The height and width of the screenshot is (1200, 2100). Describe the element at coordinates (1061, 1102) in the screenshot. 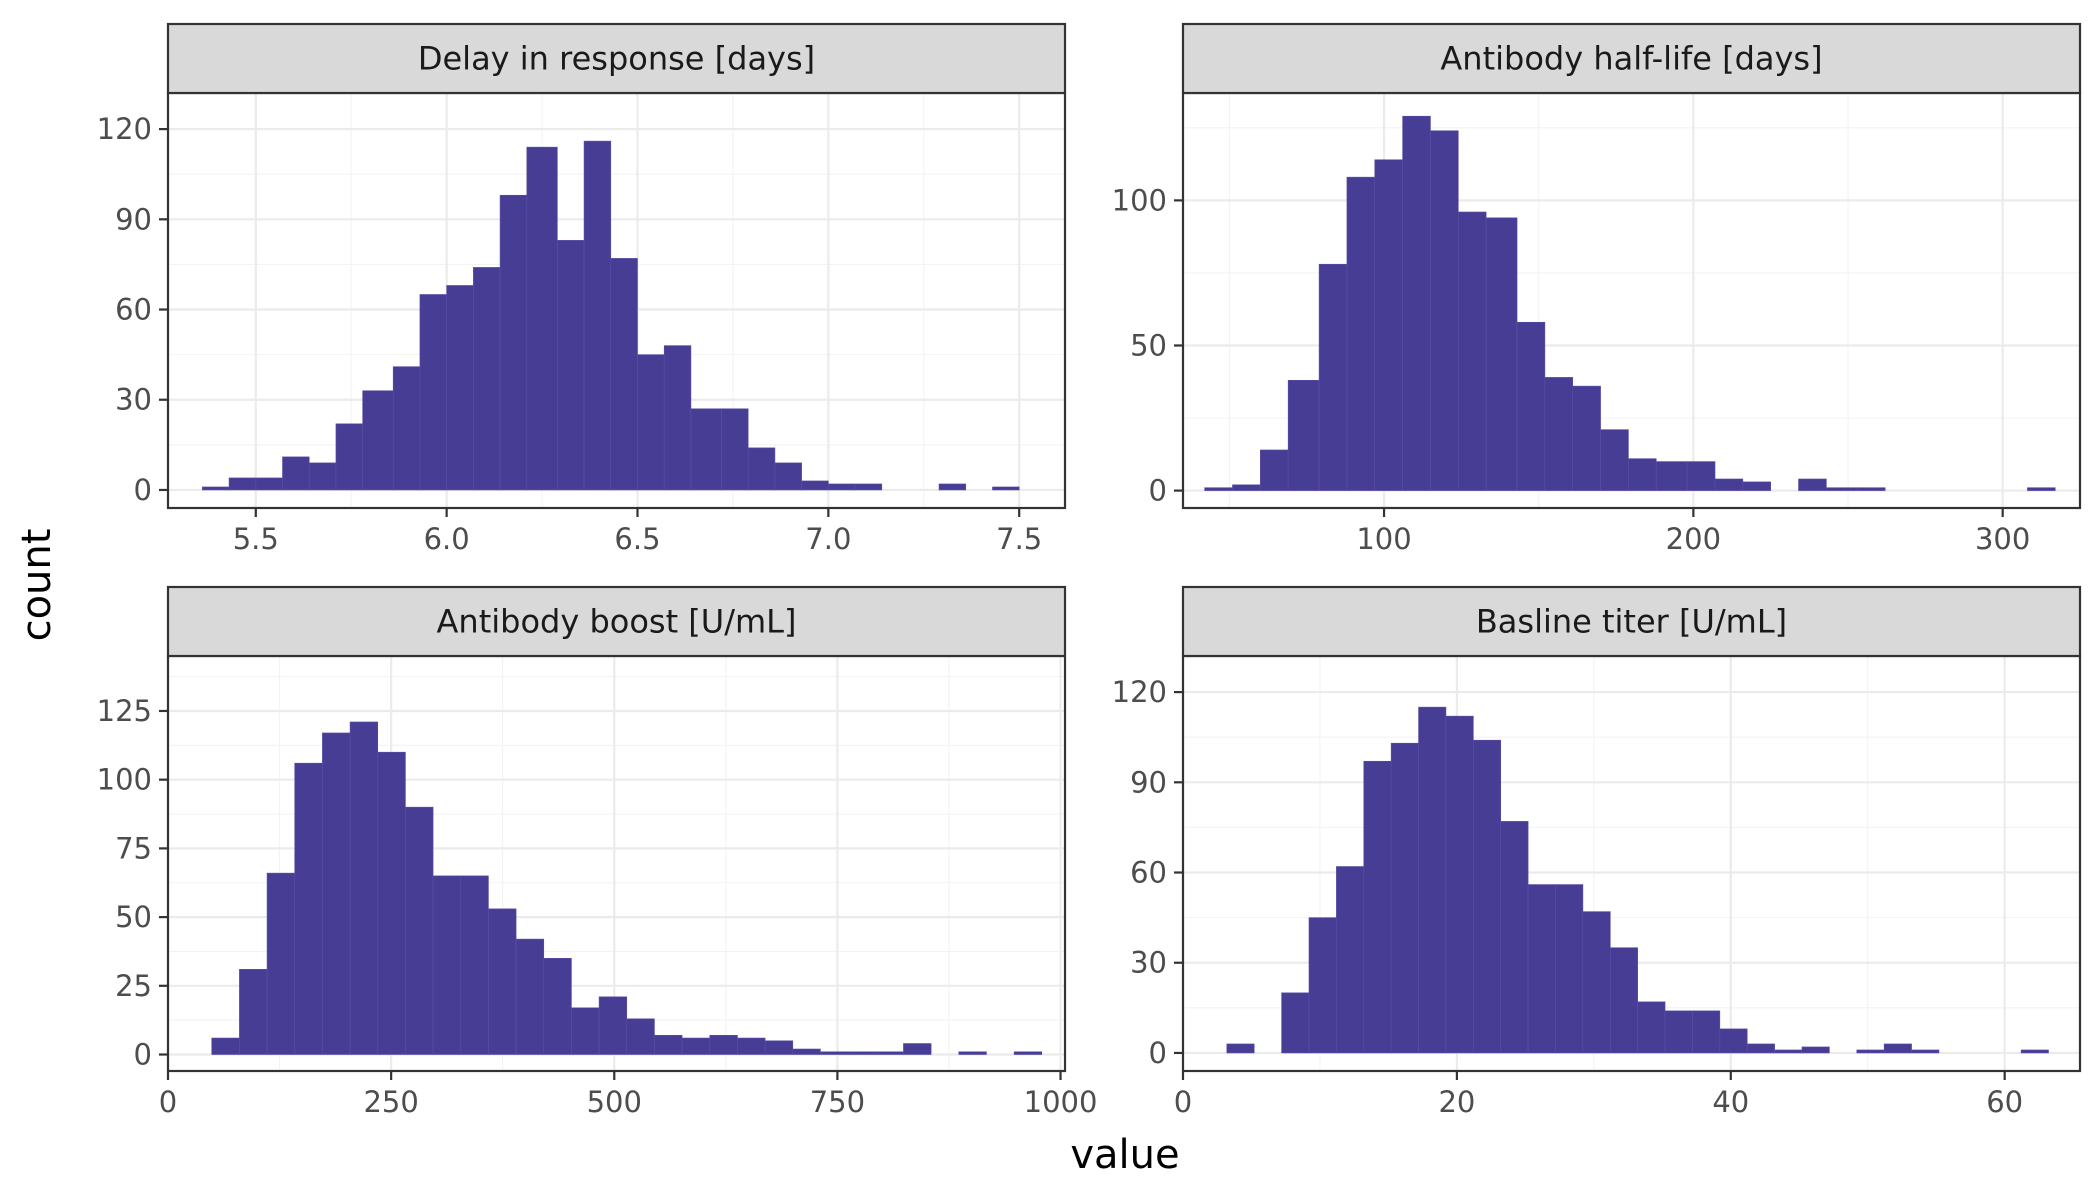

I see `x-tick-label: 1000` at that location.